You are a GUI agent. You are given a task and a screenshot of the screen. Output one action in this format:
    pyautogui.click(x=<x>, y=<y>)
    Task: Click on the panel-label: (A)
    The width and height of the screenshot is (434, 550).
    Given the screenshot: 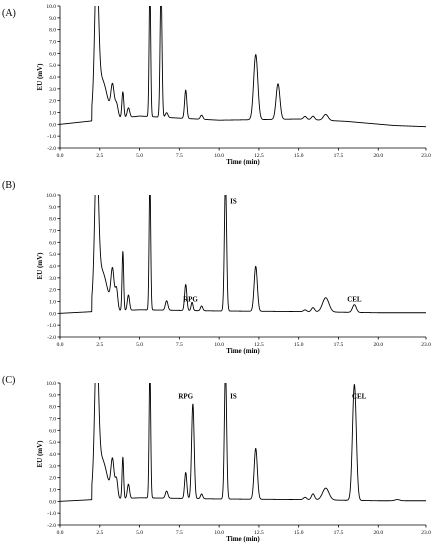 What is the action you would take?
    pyautogui.click(x=9, y=13)
    